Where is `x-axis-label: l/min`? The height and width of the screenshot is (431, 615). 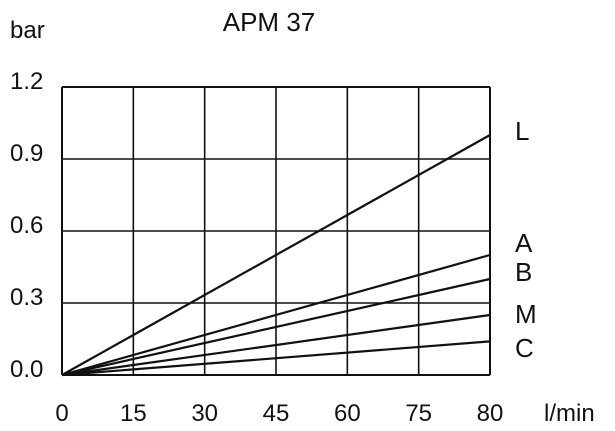
x-axis-label: l/min is located at coordinates (569, 413).